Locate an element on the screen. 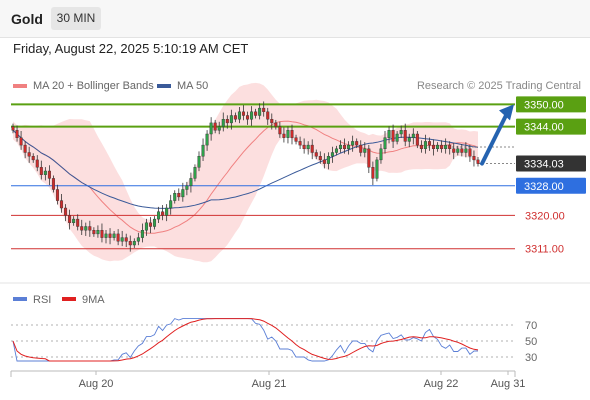 The width and height of the screenshot is (590, 400). forecast-arrow-head is located at coordinates (506, 112).